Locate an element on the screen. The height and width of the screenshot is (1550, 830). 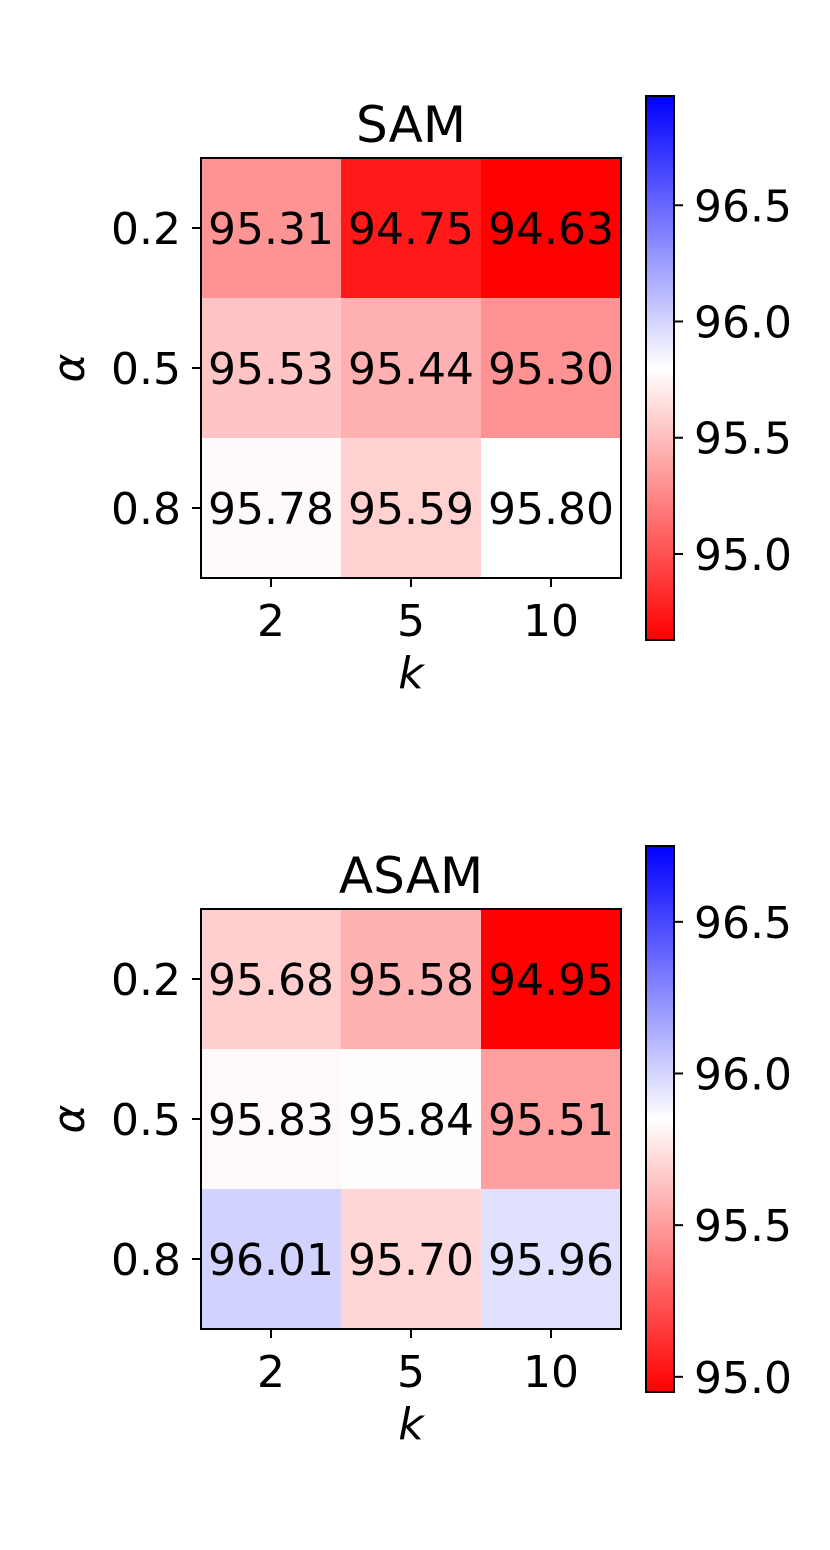
cell-value-label: 95.53 is located at coordinates (271, 369).